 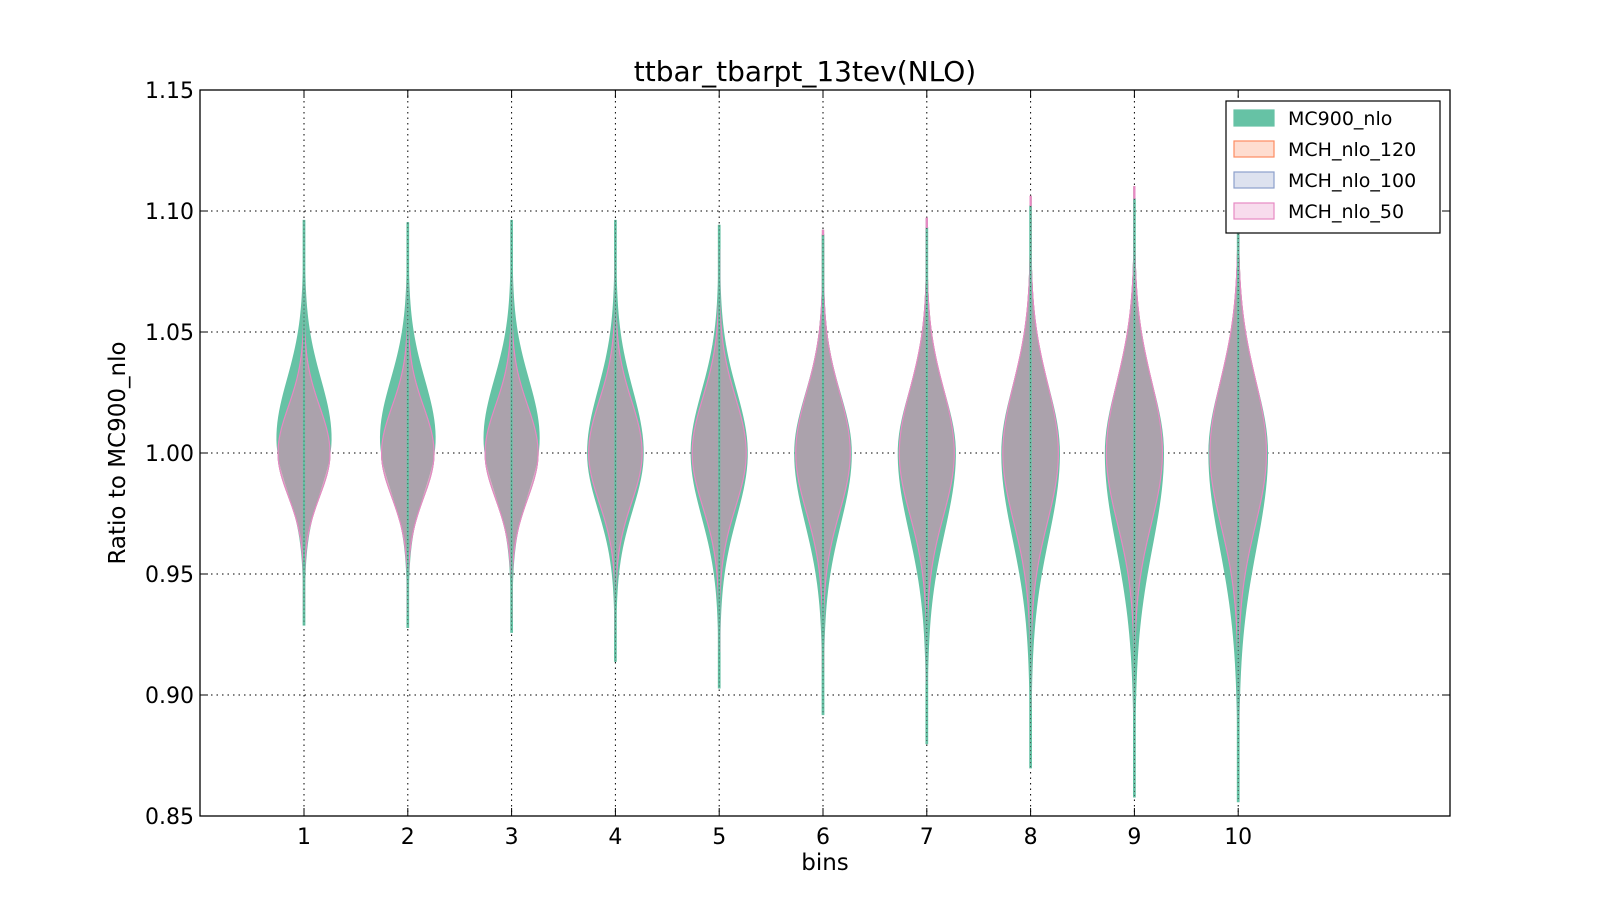 What do you see at coordinates (169, 454) in the screenshot?
I see `y-tick-label: 1.00` at bounding box center [169, 454].